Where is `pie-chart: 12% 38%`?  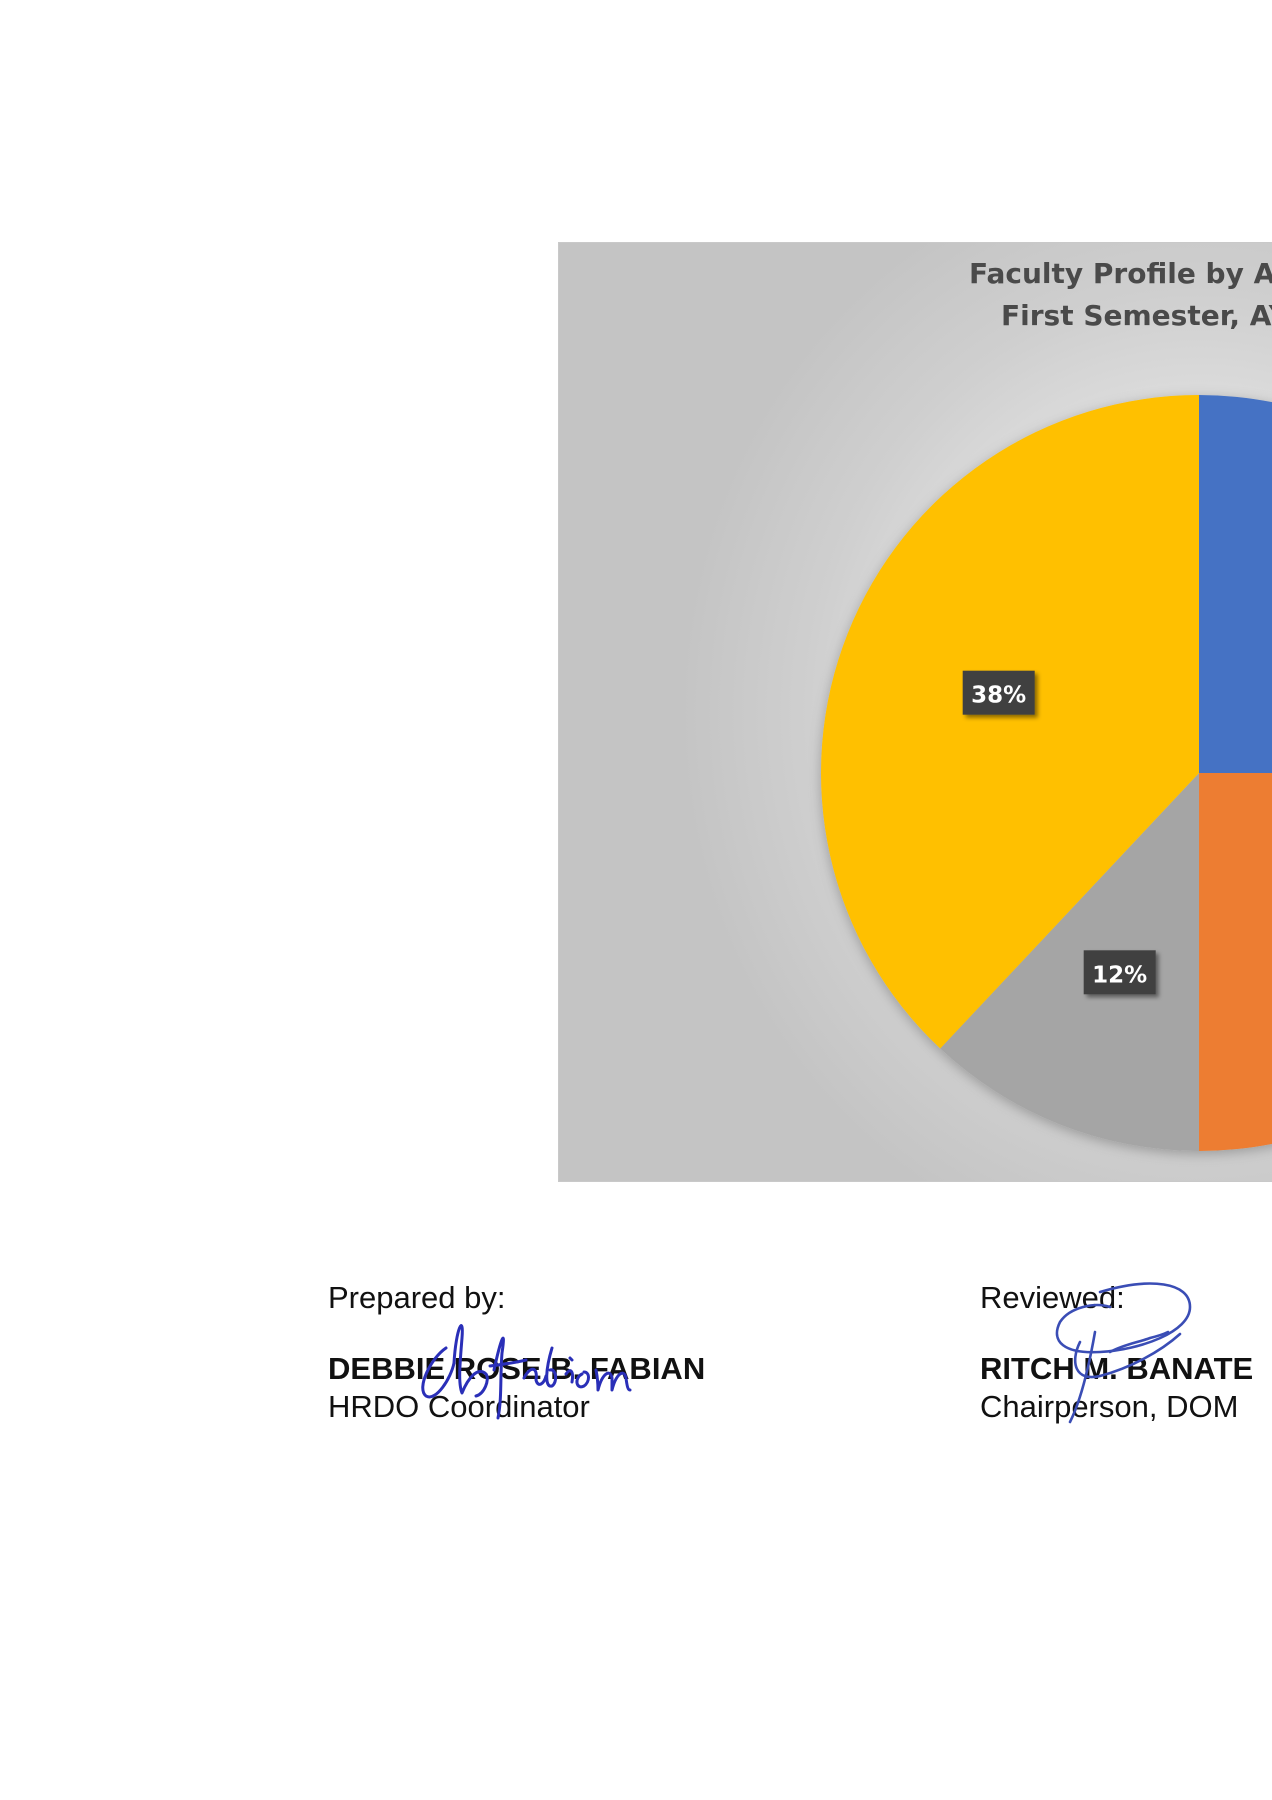 pie-chart: 12% 38% is located at coordinates (1046, 773).